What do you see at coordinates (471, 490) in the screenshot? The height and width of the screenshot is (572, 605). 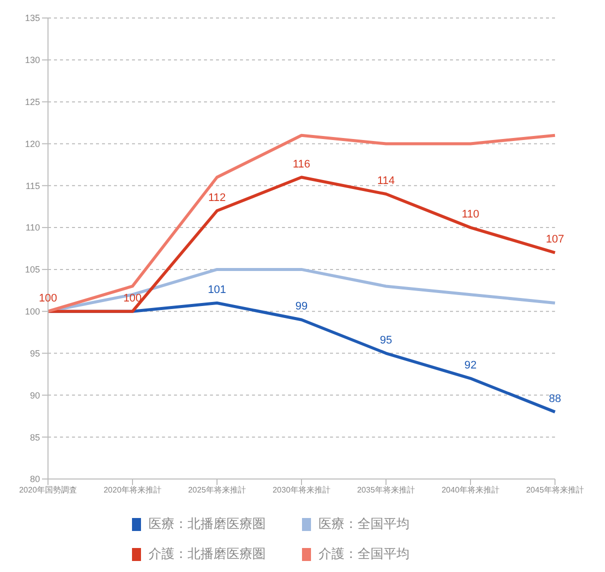 I see `x-tick-label: 2040年将来推計` at bounding box center [471, 490].